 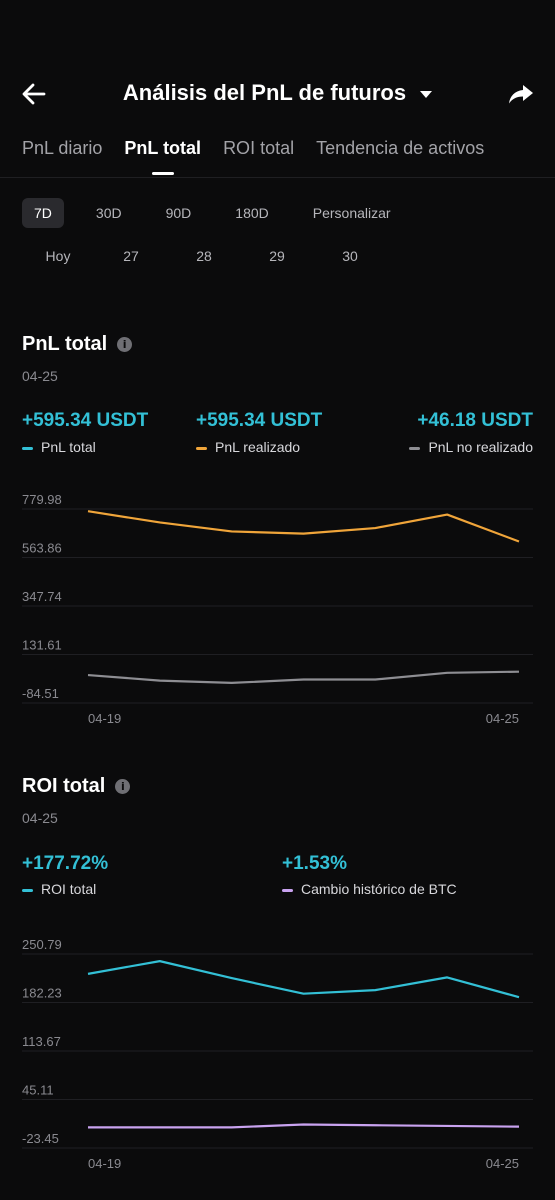 I want to click on dropdown-caret-icon, so click(x=426, y=94).